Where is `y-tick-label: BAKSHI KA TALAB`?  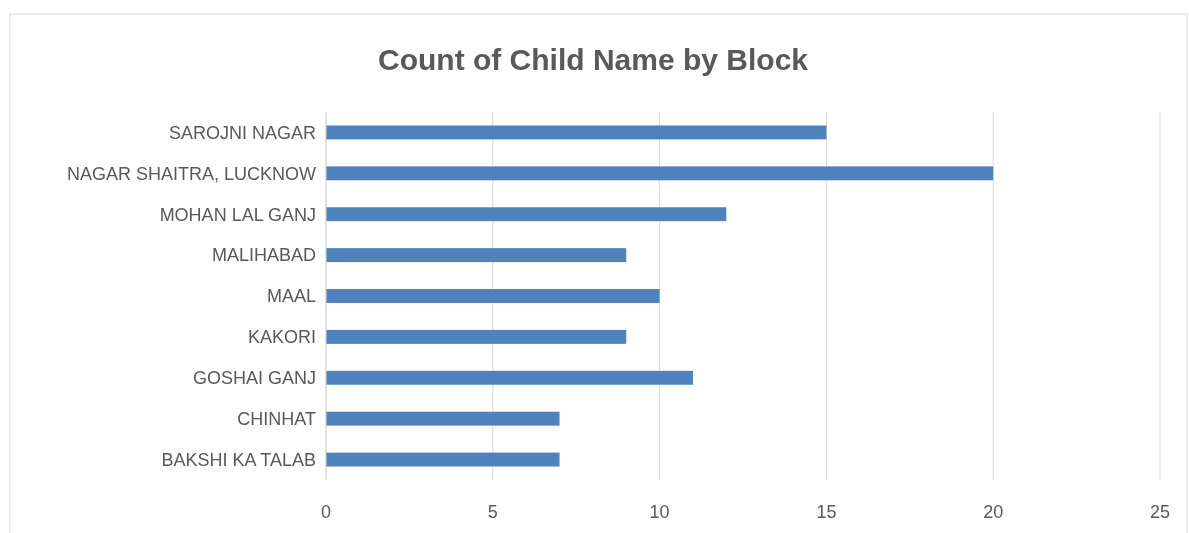
y-tick-label: BAKSHI KA TALAB is located at coordinates (238, 459).